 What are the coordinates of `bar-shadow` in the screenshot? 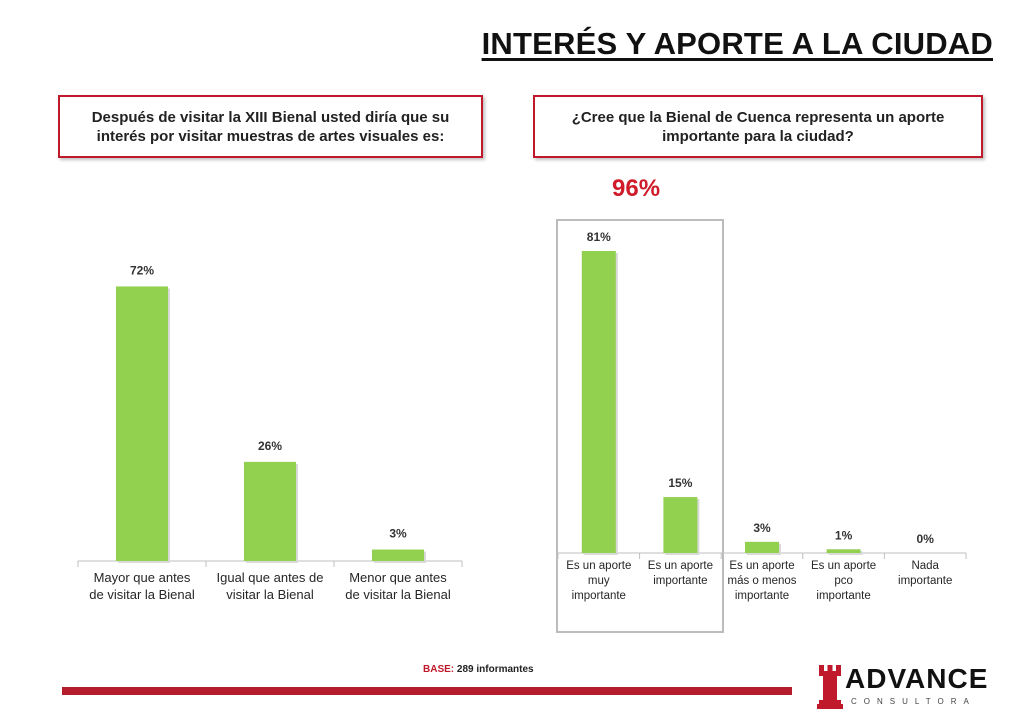 It's located at (845, 553).